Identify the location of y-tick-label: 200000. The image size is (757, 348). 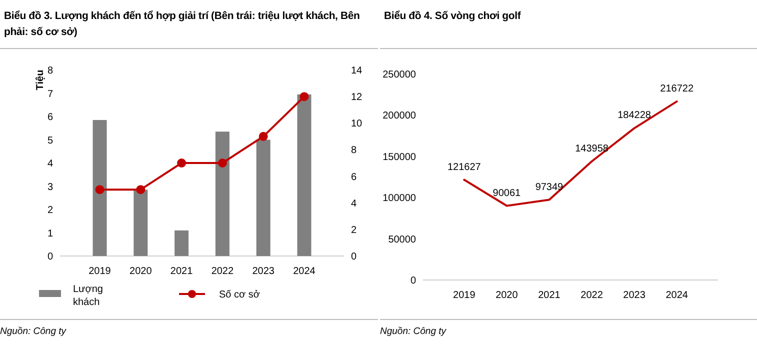
(399, 116).